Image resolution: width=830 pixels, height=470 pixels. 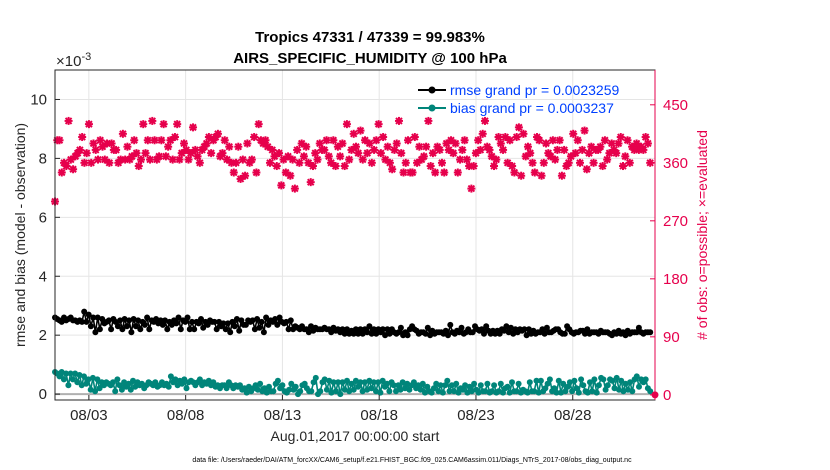 I want to click on y2-tick-label: 450, so click(x=675, y=105).